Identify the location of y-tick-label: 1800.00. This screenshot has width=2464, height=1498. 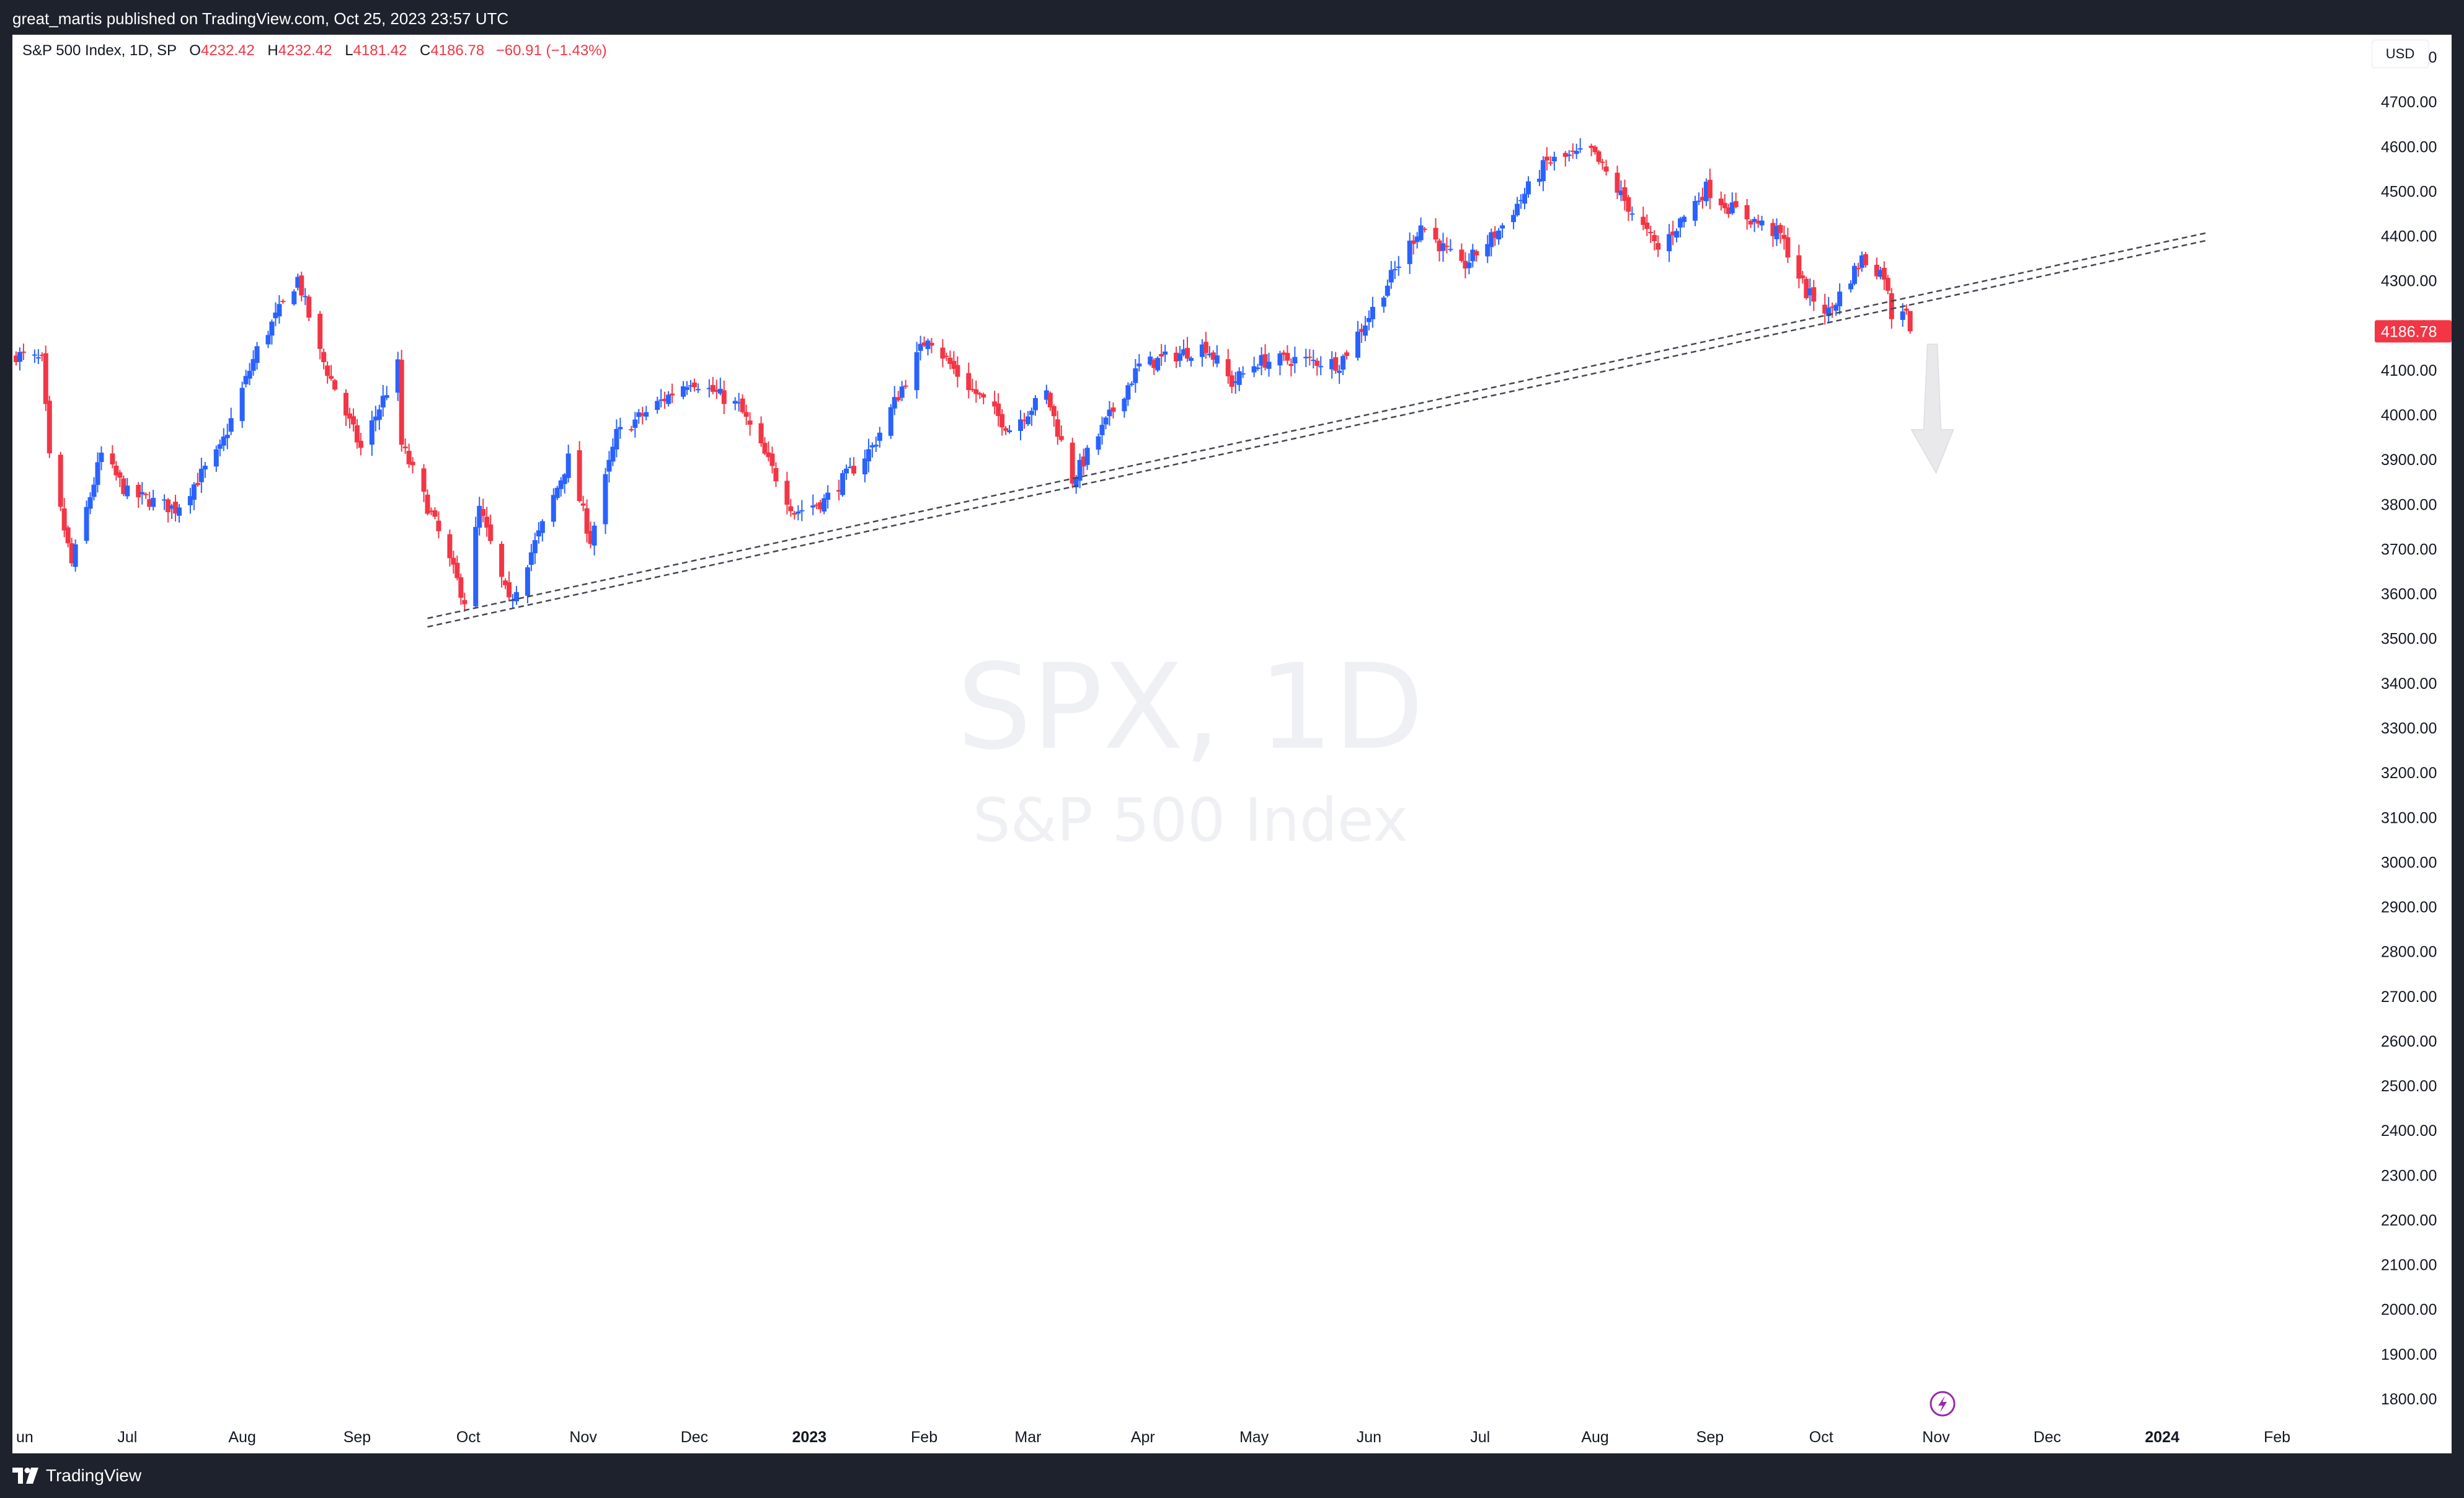
(2409, 1399).